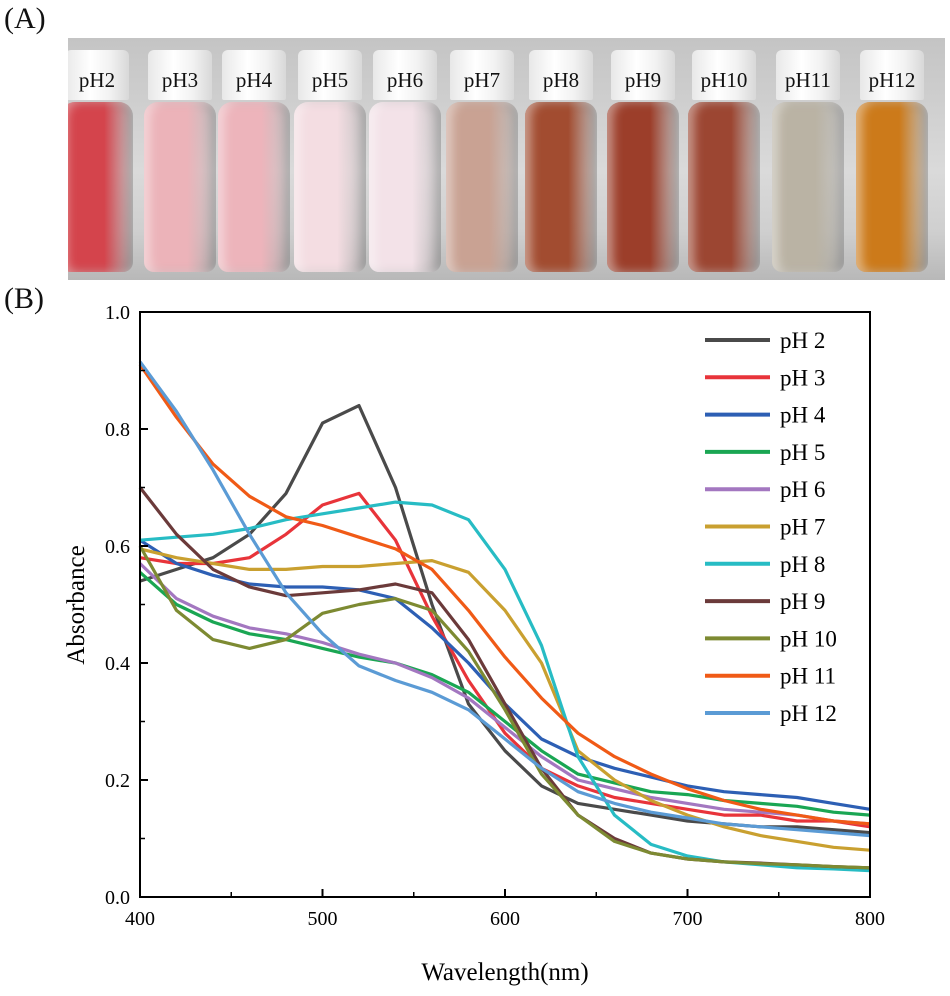  What do you see at coordinates (870, 919) in the screenshot?
I see `x-tick-label: 800` at bounding box center [870, 919].